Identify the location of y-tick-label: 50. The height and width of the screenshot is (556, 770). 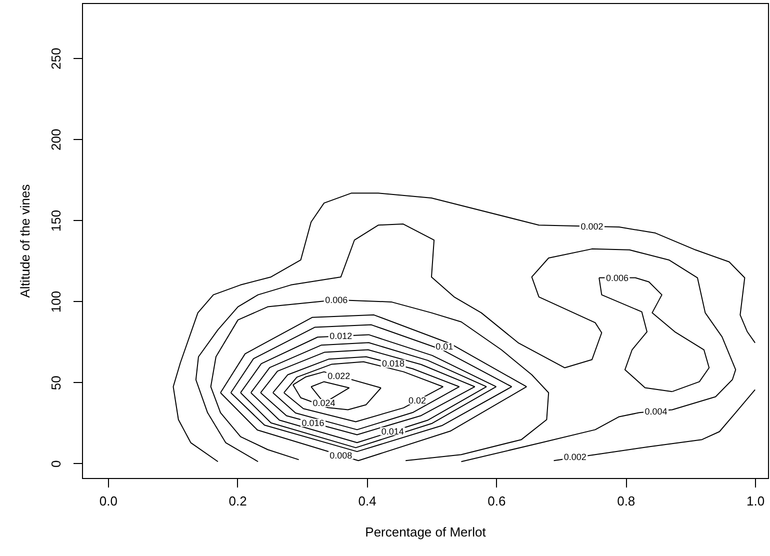
(56, 383).